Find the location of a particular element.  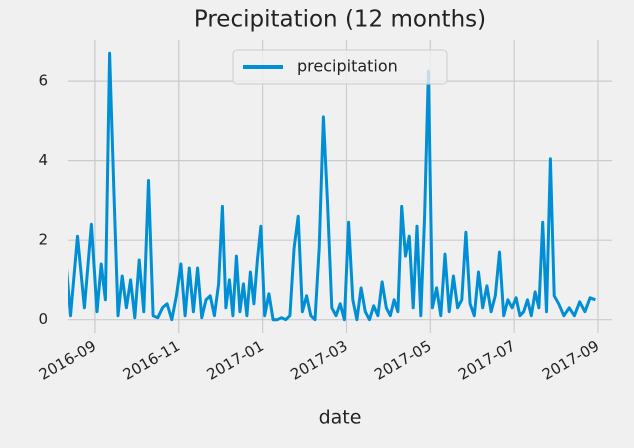

x-tick-label: 2017-01 is located at coordinates (235, 360).